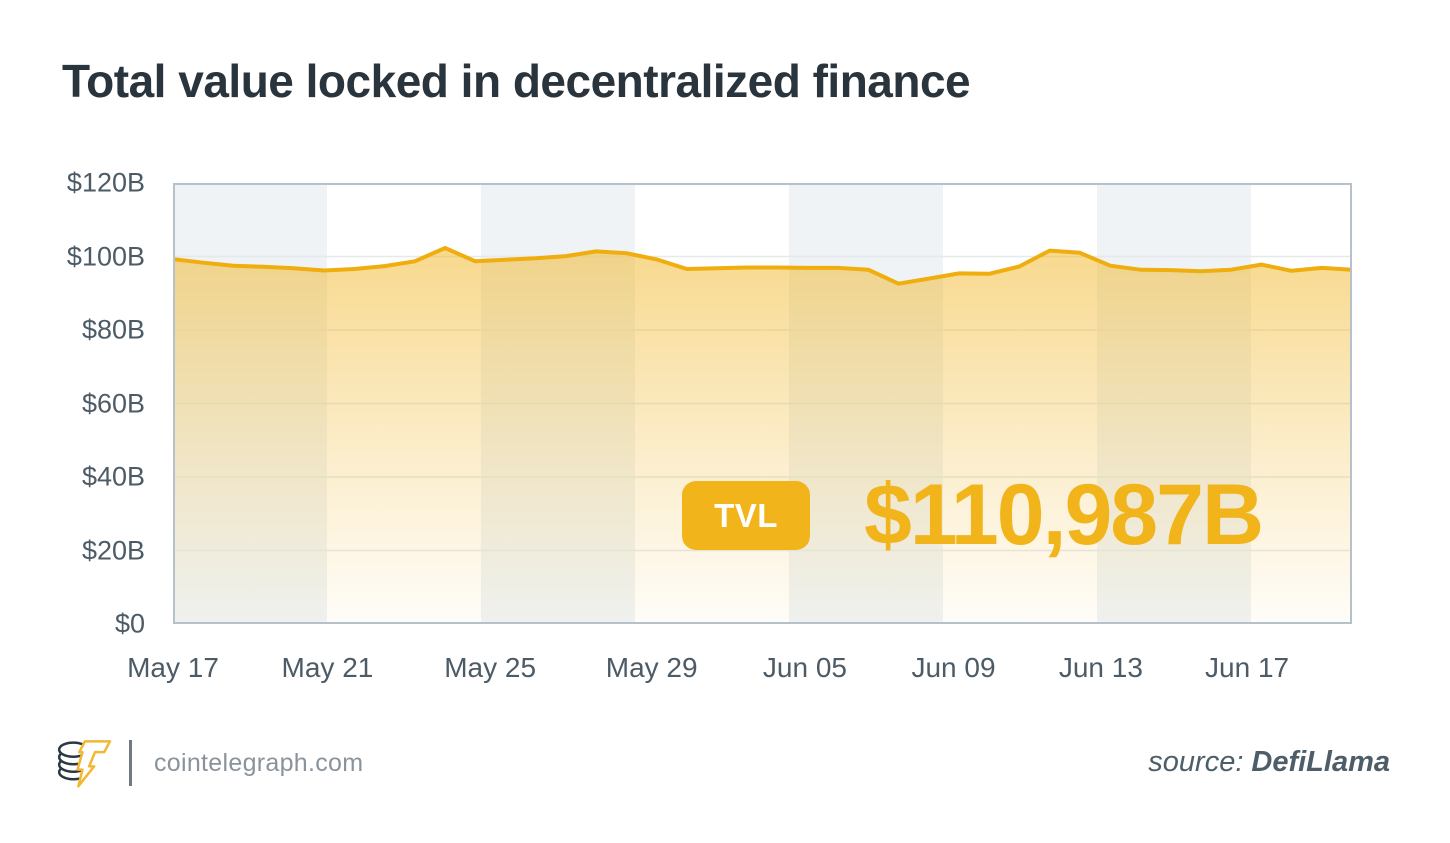 This screenshot has height=843, width=1450. I want to click on x-tick-label: Jun 13, so click(1100, 667).